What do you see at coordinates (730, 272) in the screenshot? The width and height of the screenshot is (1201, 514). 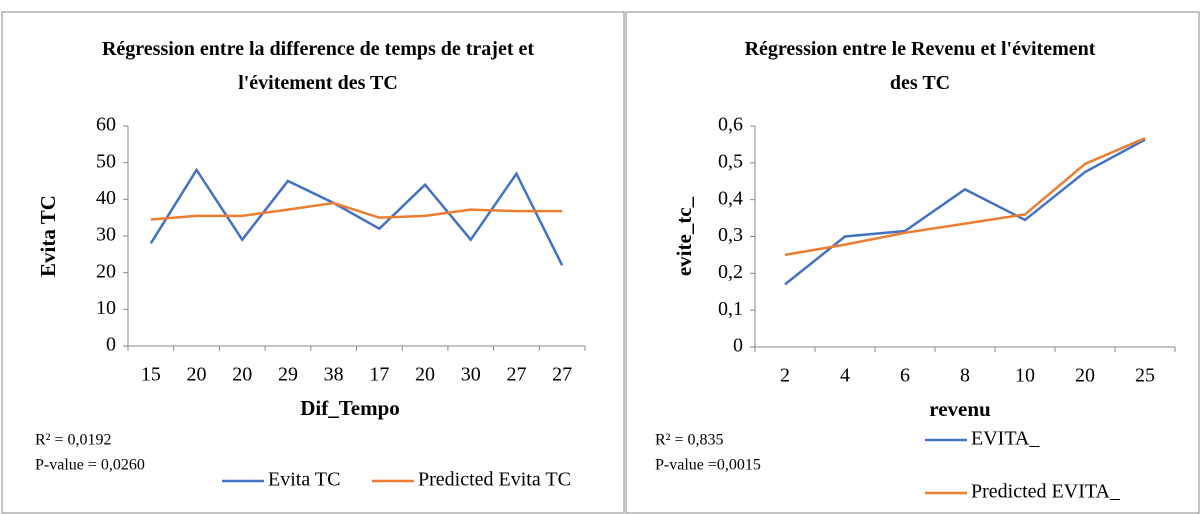 I see `y-tick-label: 0,2` at bounding box center [730, 272].